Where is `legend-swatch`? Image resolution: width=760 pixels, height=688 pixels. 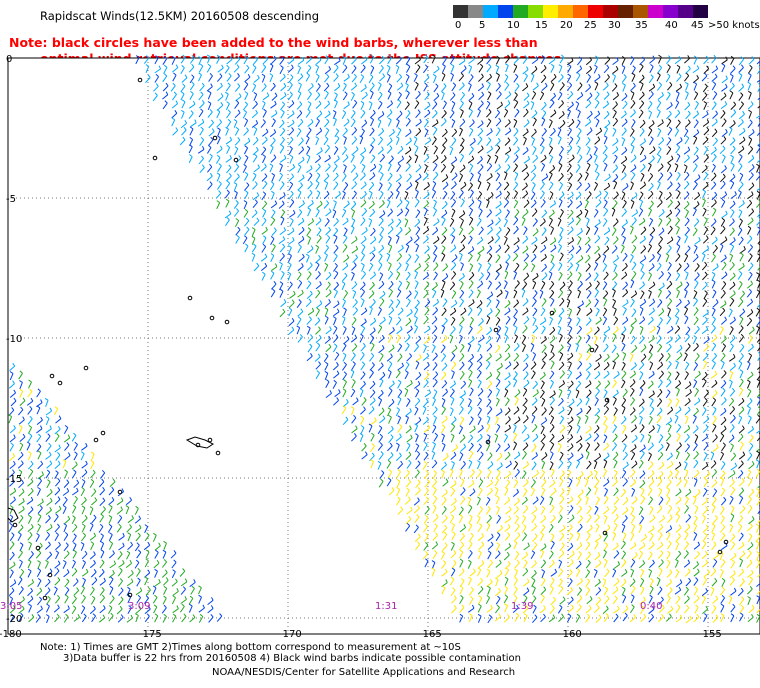 legend-swatch is located at coordinates (685, 11).